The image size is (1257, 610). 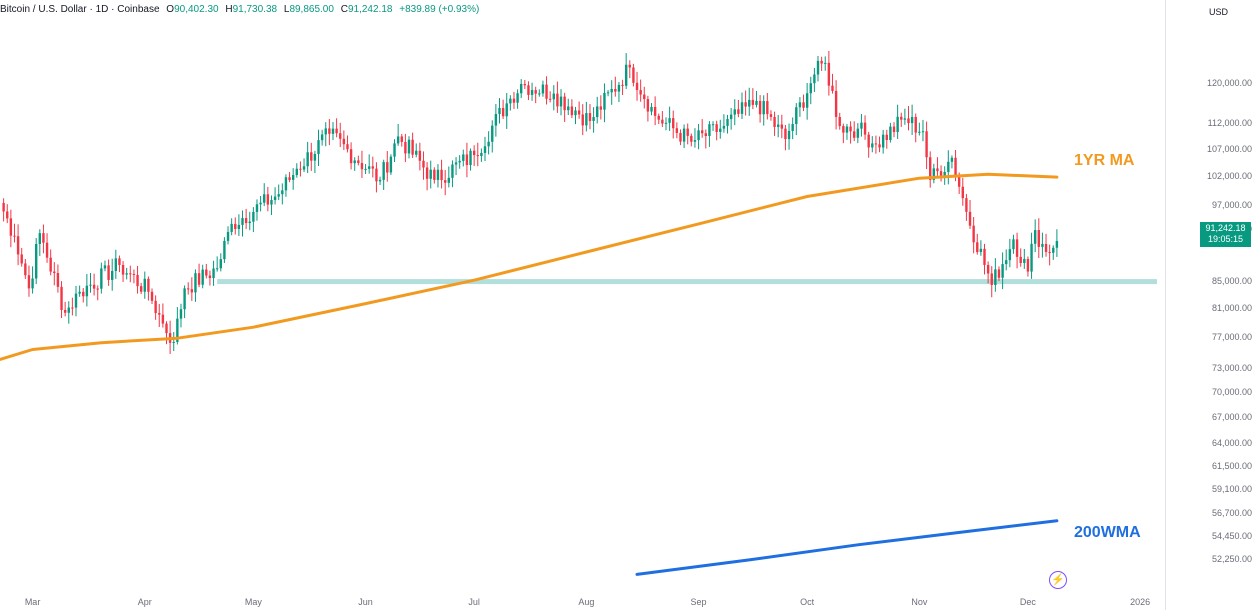 What do you see at coordinates (1231, 280) in the screenshot?
I see `price-tick-label: 85,000.00` at bounding box center [1231, 280].